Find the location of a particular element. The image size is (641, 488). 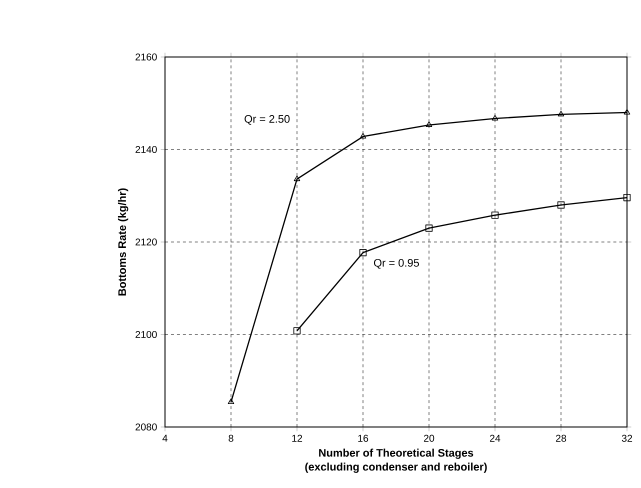

x-tick-label: 28 is located at coordinates (561, 438).